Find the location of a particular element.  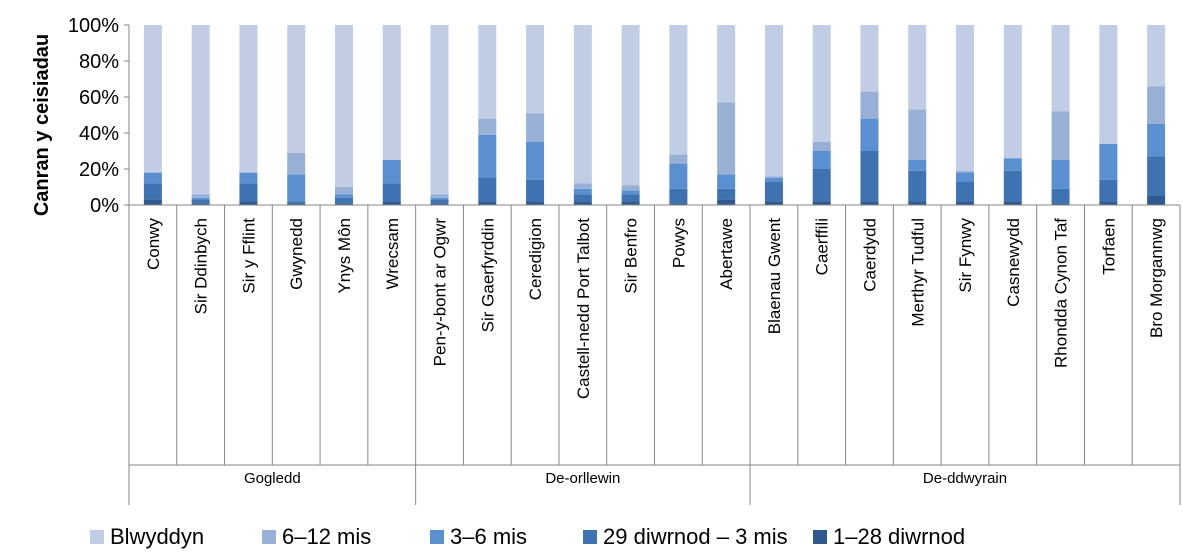

y-tick-label: 80% is located at coordinates (99, 62).